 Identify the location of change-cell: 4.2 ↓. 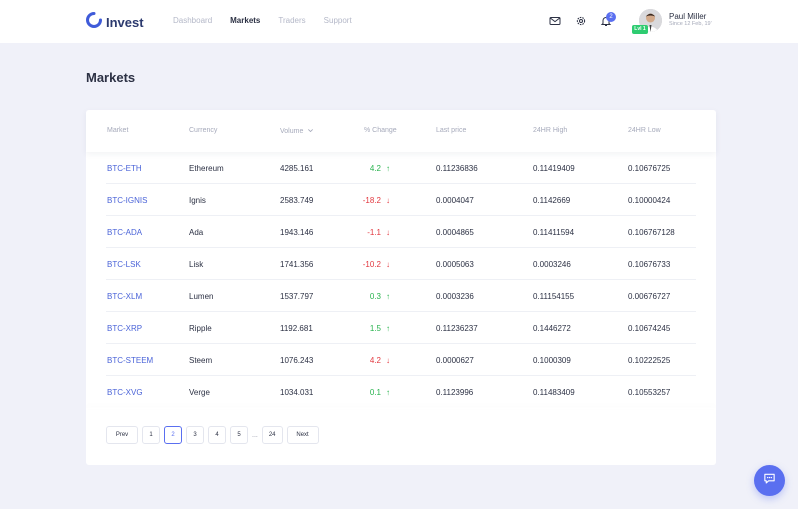
(369, 360).